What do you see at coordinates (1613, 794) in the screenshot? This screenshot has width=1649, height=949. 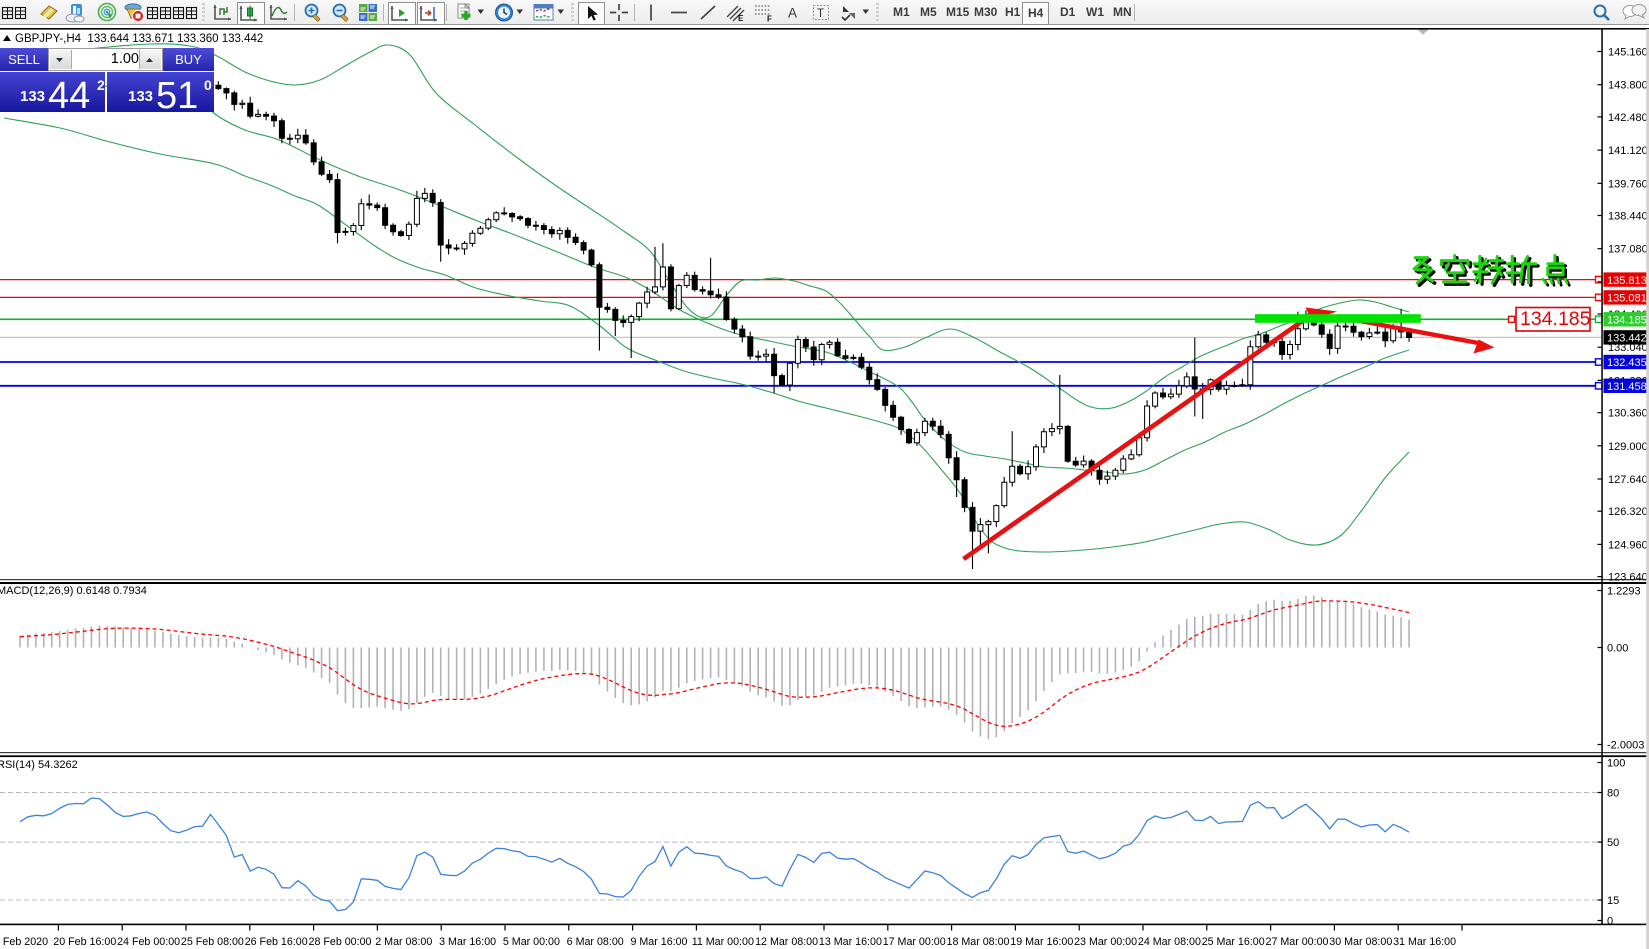 I see `svg-text: 80` at bounding box center [1613, 794].